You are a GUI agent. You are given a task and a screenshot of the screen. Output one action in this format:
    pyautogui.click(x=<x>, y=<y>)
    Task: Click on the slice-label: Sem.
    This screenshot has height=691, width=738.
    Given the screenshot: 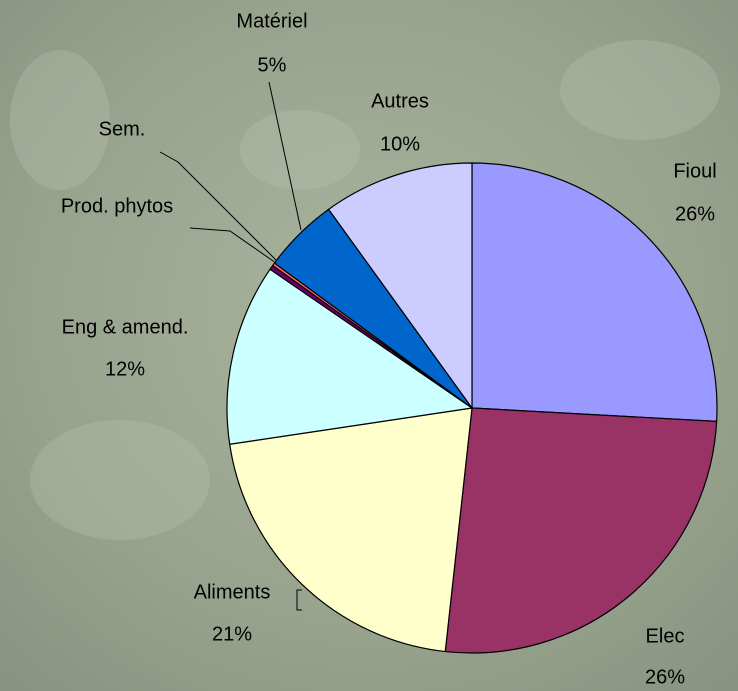 What is the action you would take?
    pyautogui.click(x=122, y=129)
    